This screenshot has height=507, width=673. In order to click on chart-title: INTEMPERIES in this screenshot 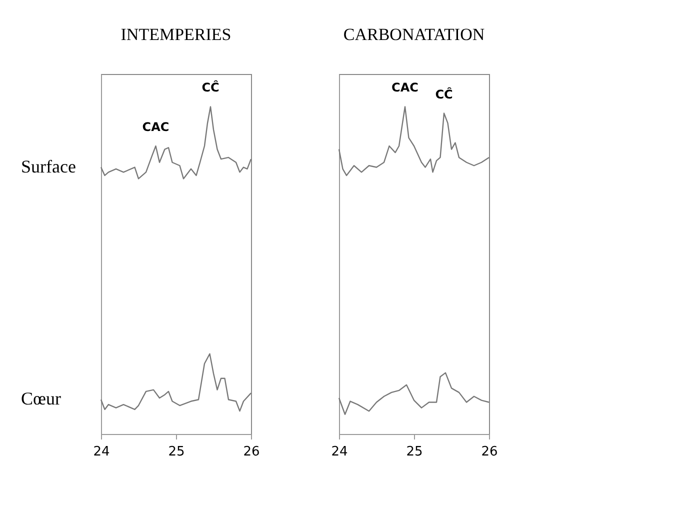, I will do `click(176, 34)`.